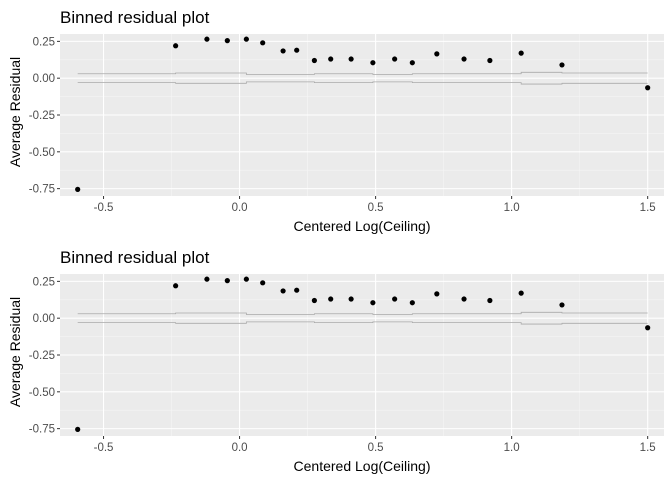 The height and width of the screenshot is (480, 672). I want to click on y-axis-label-1: Average Residual, so click(15, 112).